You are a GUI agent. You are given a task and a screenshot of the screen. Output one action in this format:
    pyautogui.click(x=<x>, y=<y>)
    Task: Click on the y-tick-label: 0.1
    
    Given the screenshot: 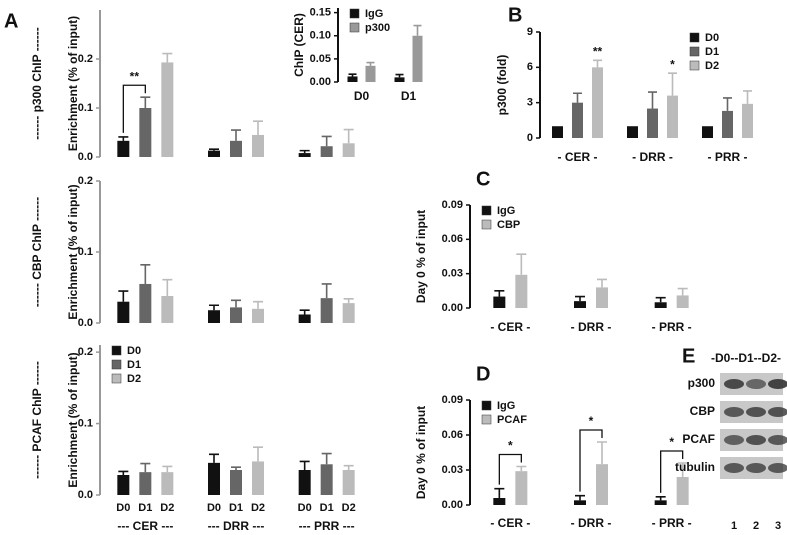 What is the action you would take?
    pyautogui.click(x=85, y=108)
    